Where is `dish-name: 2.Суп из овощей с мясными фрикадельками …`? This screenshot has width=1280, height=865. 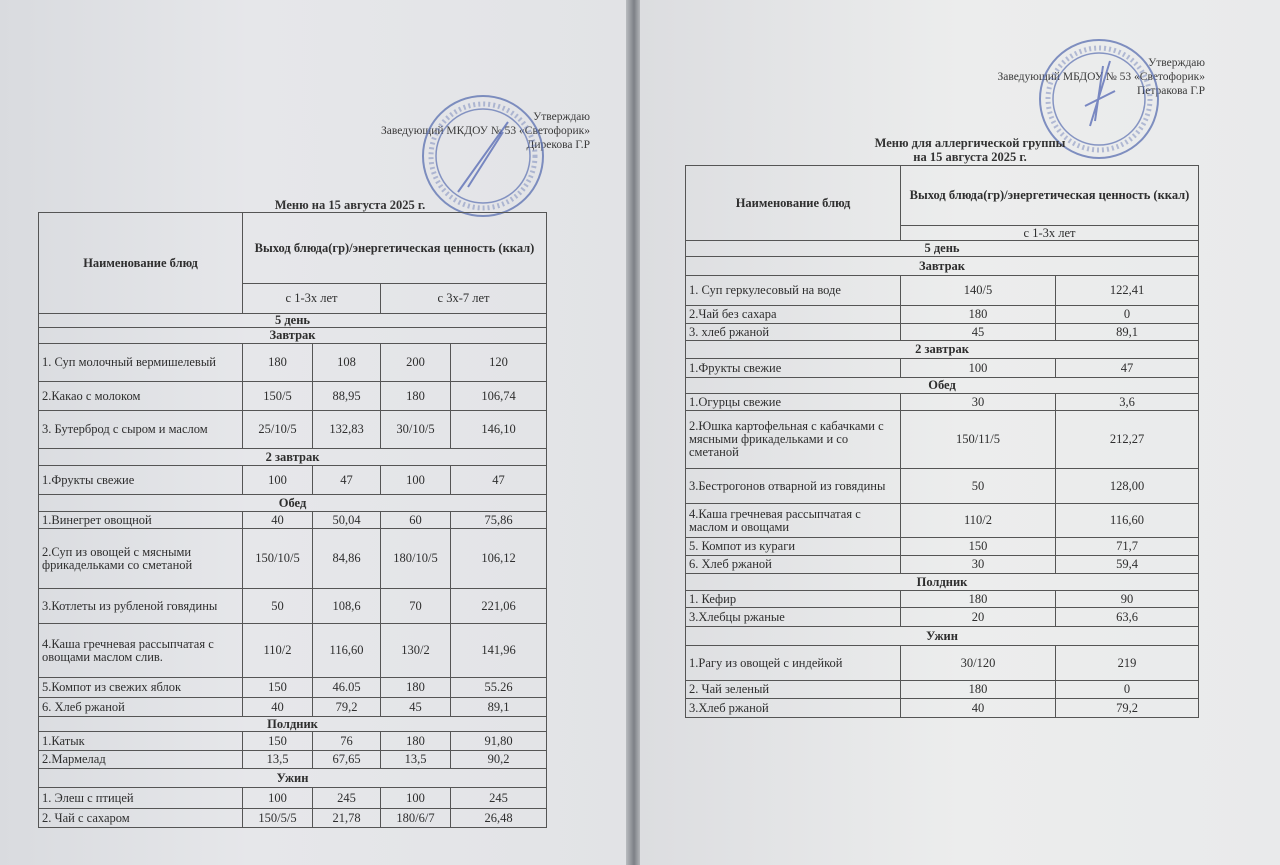 dish-name: 2.Суп из овощей с мясными фрикадельками … is located at coordinates (140, 558).